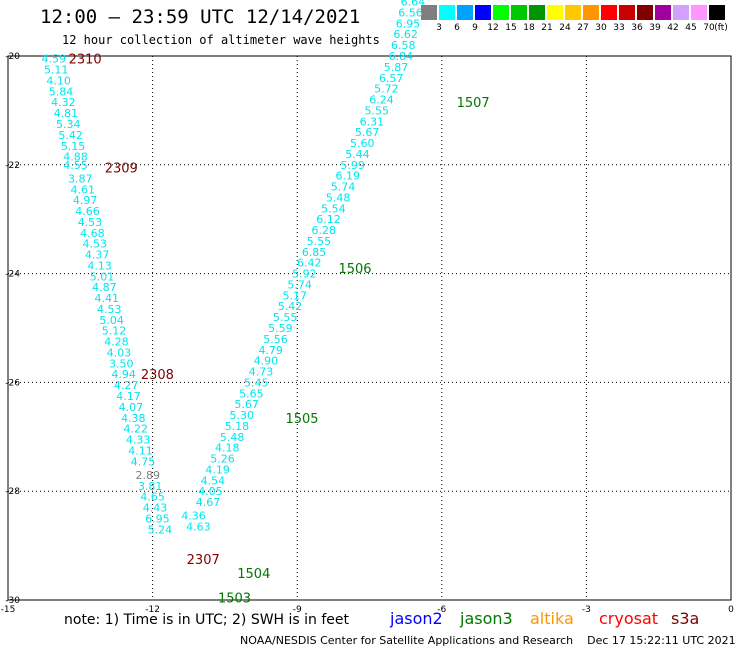  I want to click on swh-value: 5.17, so click(295, 295).